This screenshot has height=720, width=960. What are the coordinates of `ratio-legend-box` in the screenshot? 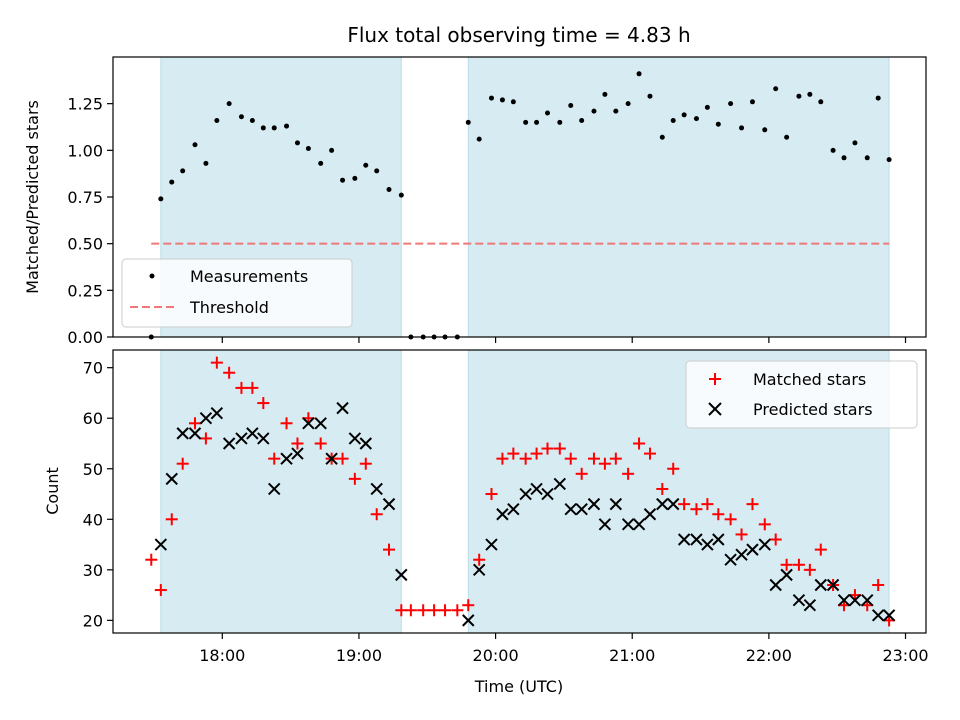 It's located at (237, 293).